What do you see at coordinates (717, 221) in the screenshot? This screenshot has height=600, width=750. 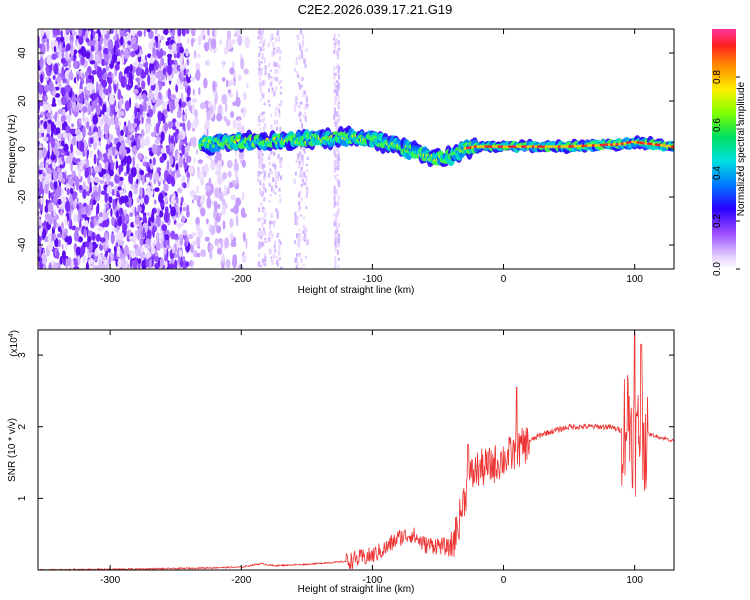 I see `colorbar-tick-label: 0.2` at bounding box center [717, 221].